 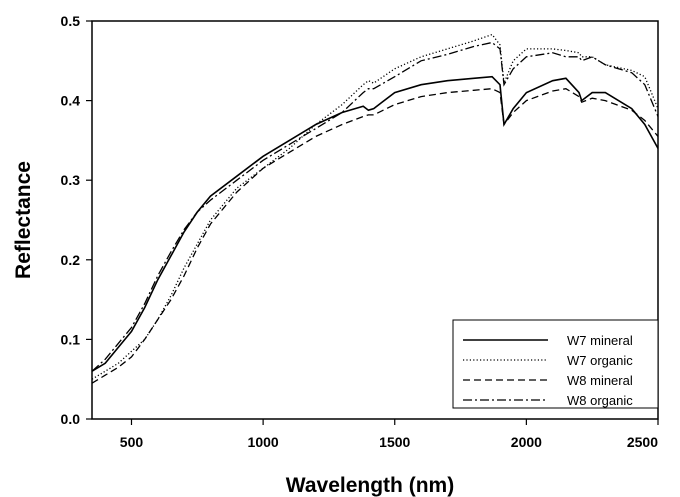 What do you see at coordinates (600, 360) in the screenshot?
I see `legend-label: W7 organic` at bounding box center [600, 360].